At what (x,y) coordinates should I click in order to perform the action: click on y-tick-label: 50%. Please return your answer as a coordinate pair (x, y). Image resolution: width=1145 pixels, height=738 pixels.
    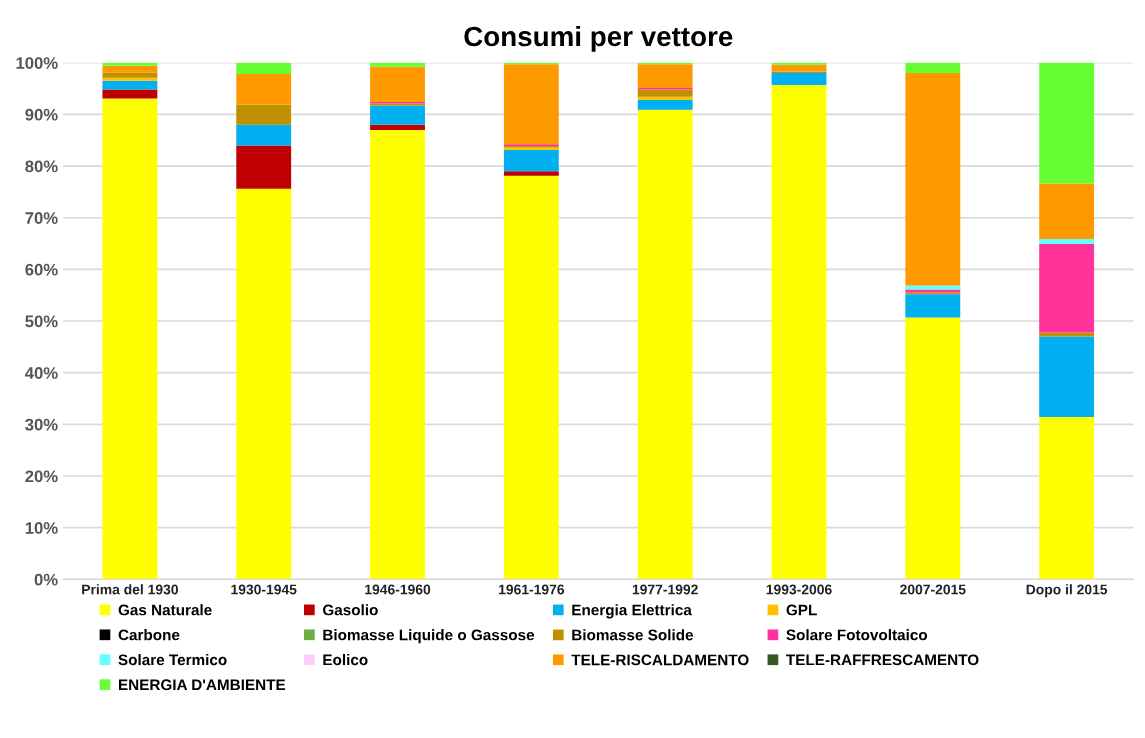
    Looking at the image, I should click on (41, 321).